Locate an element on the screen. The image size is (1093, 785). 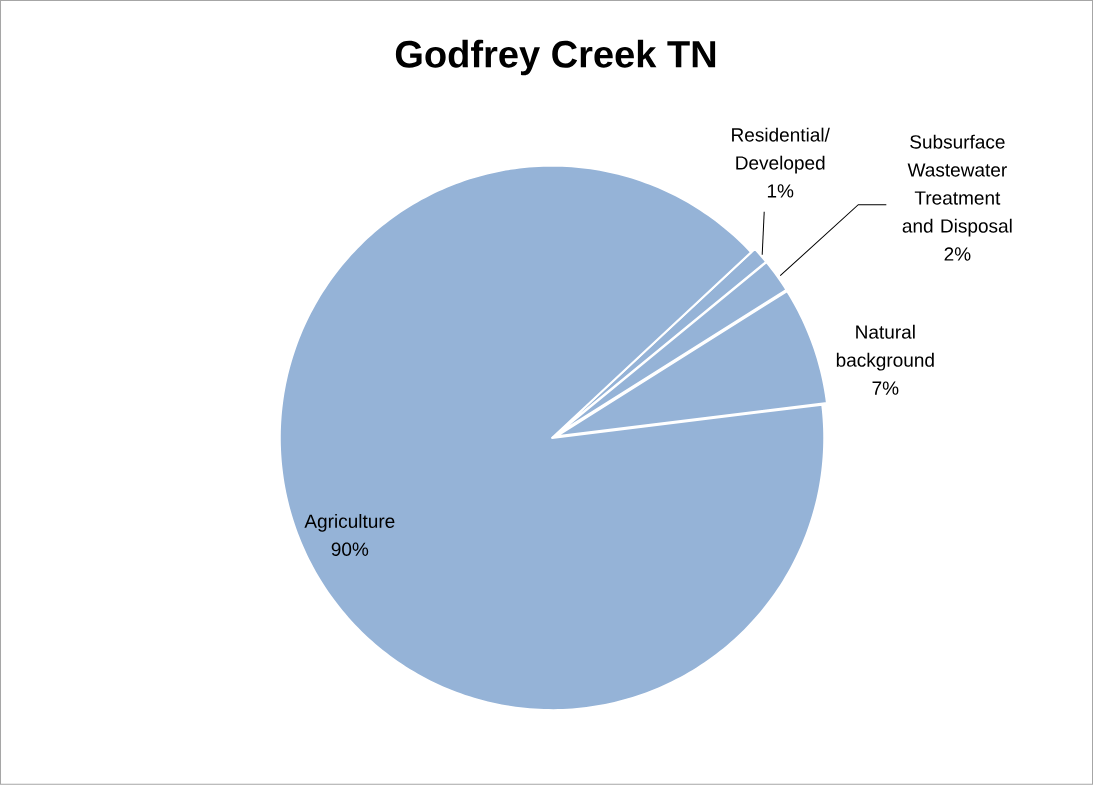
slice-label: Agriculture is located at coordinates (349, 523).